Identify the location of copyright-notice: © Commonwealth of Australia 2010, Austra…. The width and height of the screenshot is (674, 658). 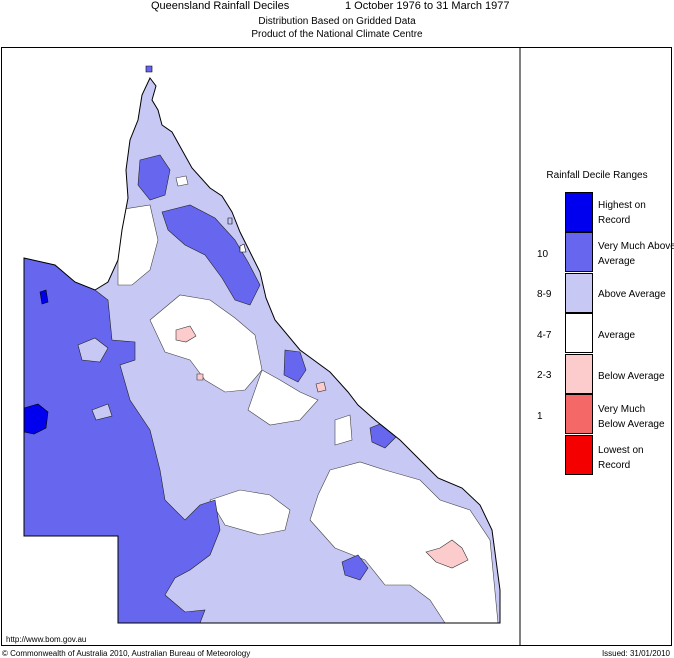
(126, 653).